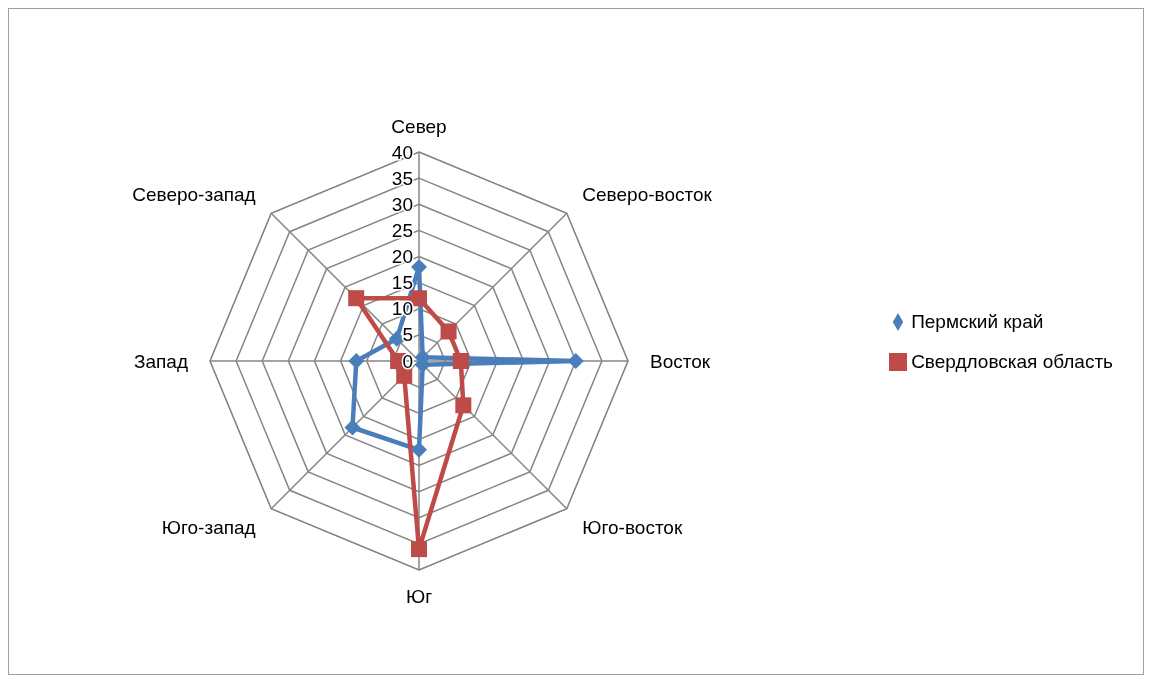 The image size is (1150, 681). I want to click on spoke-label: Юг, so click(419, 596).